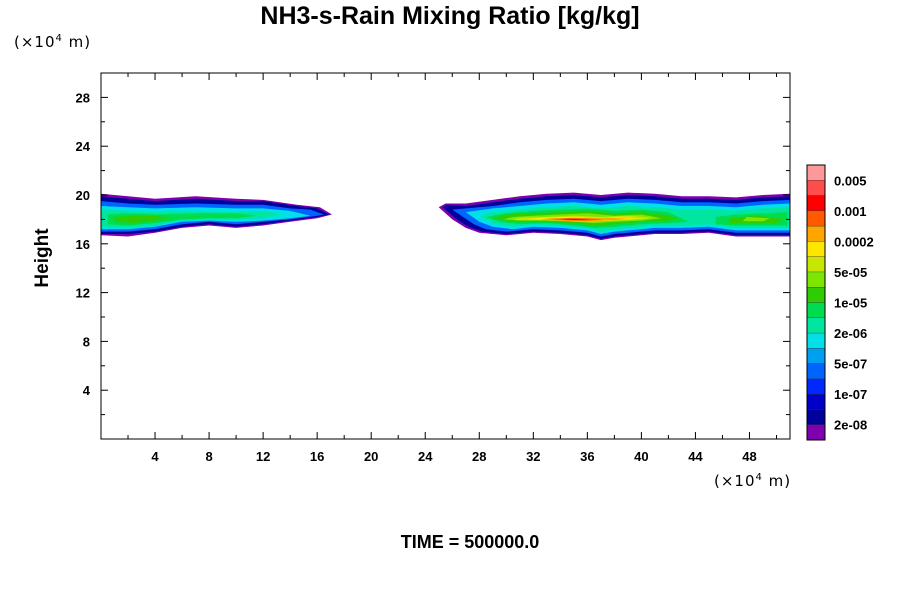 The image size is (900, 600). I want to click on y-unit-prefix: (×10, so click(35, 42).